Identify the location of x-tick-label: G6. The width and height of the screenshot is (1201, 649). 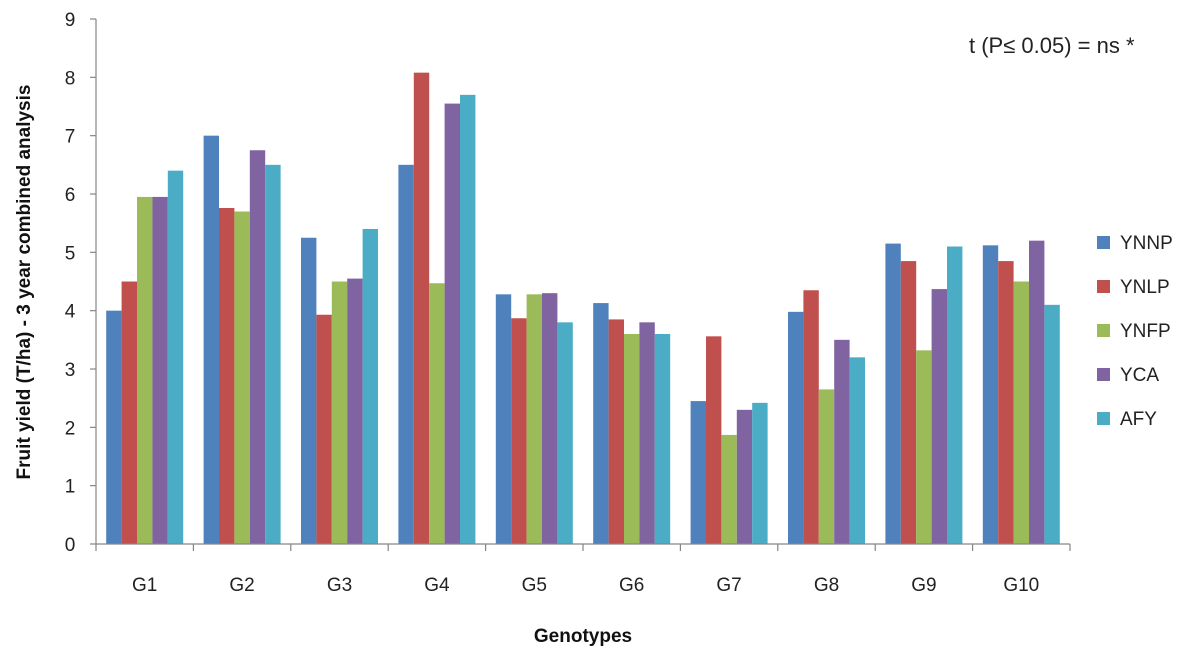
(631, 585).